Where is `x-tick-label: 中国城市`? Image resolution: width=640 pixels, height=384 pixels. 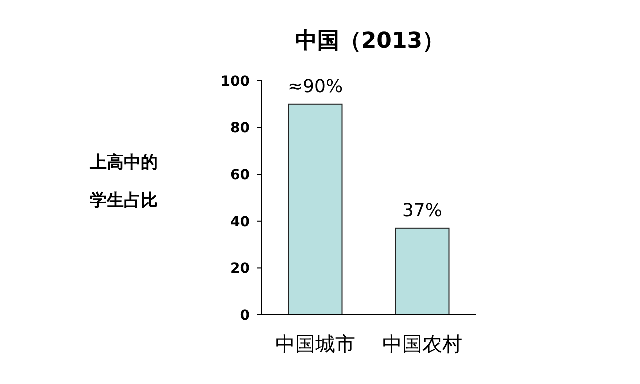 x-tick-label: 中国城市 is located at coordinates (316, 344).